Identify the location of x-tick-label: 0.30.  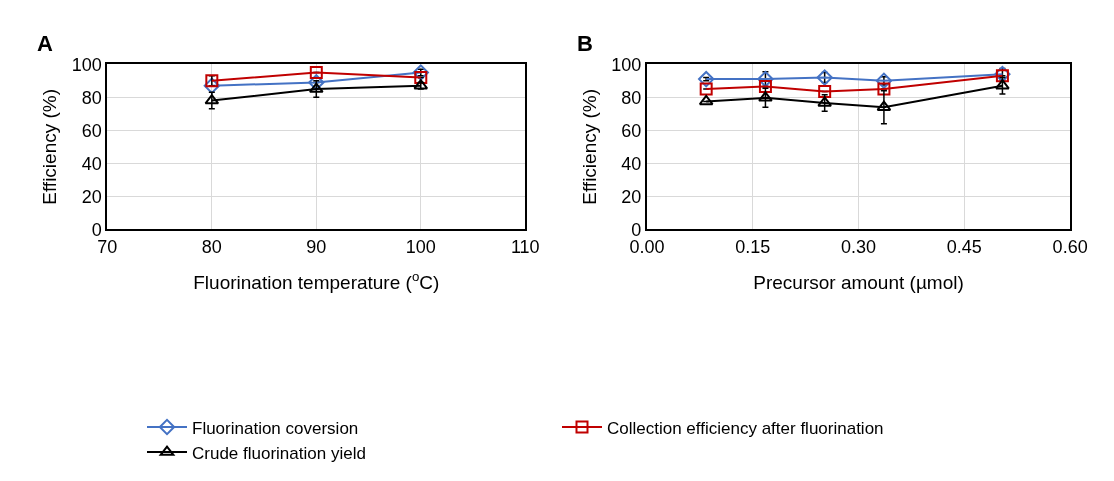
(859, 247).